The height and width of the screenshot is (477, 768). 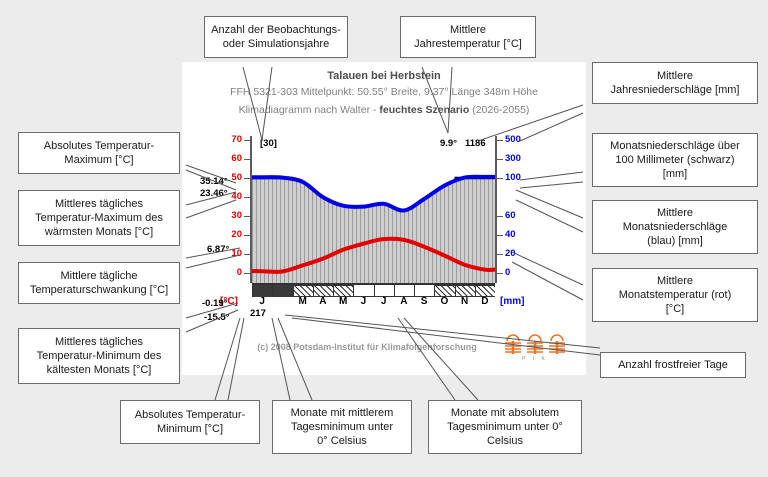 I want to click on left-axis-tick-label: 30, so click(x=236, y=216).